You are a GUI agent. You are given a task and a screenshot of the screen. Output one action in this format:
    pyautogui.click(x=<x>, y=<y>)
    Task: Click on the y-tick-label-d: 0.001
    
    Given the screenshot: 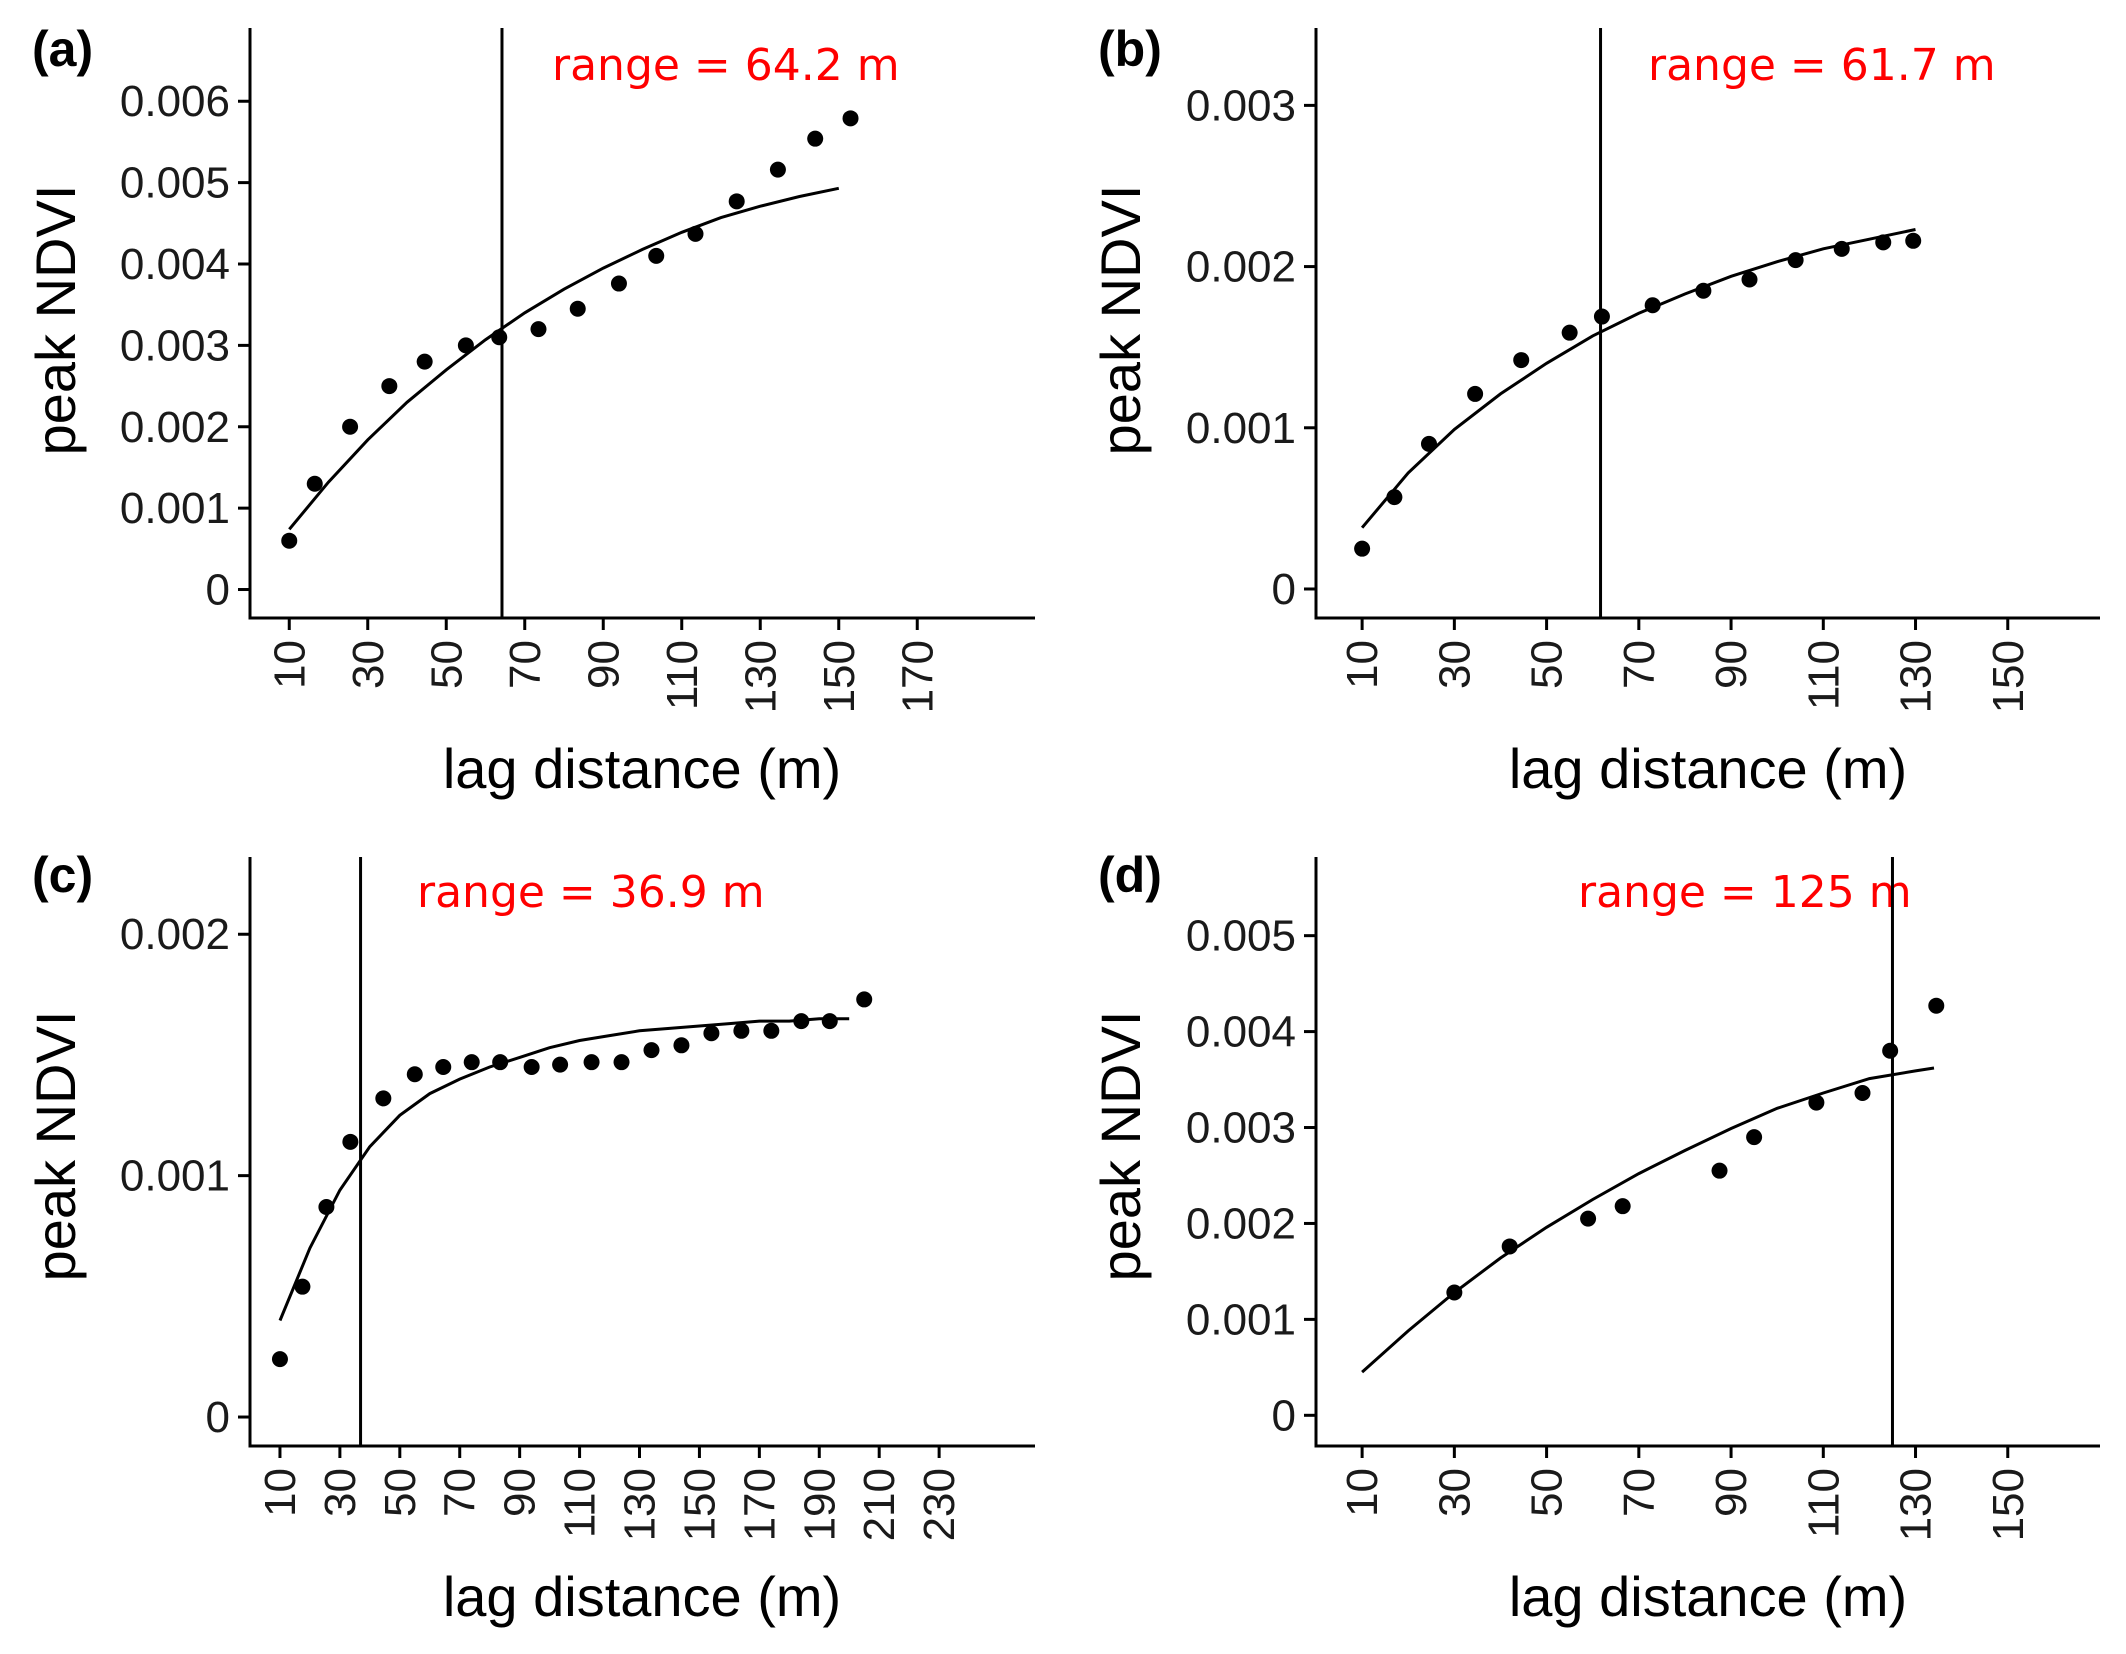 What is the action you would take?
    pyautogui.click(x=1241, y=1319)
    